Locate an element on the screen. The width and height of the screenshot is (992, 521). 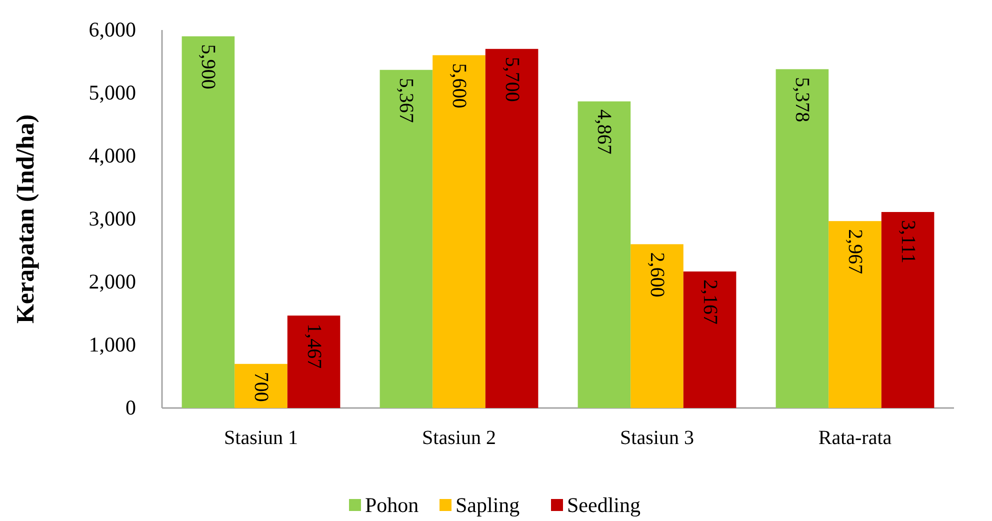
x-tick-label: Rata-rata is located at coordinates (855, 438).